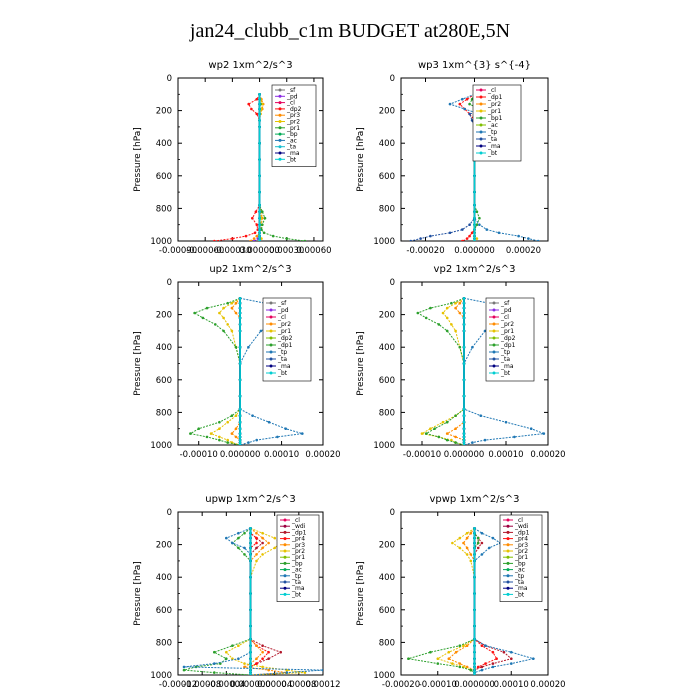 The width and height of the screenshot is (700, 700). What do you see at coordinates (505, 455) in the screenshot?
I see `x-tick-label: 0.00010` at bounding box center [505, 455].